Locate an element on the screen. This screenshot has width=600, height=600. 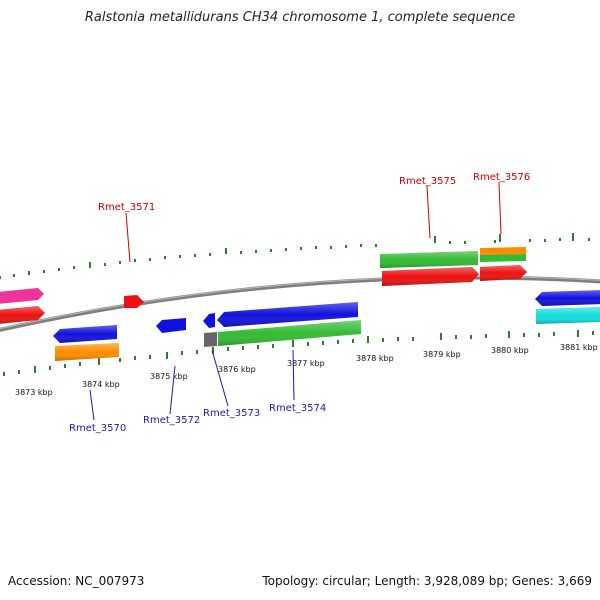
chromosome-backbone is located at coordinates (300, 303).